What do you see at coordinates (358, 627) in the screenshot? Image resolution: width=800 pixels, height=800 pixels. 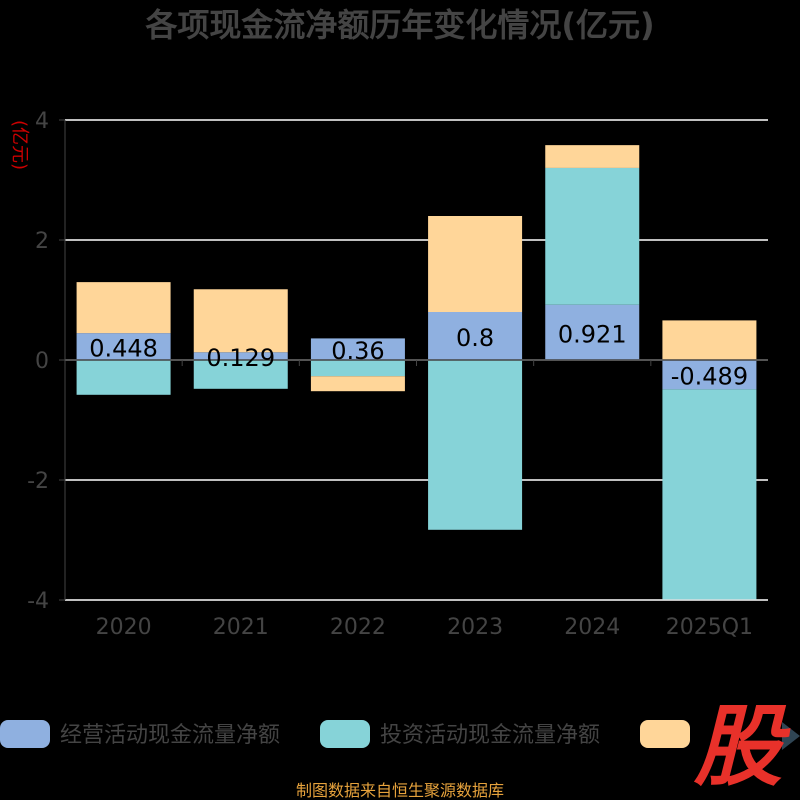 I see `x-tick-label: 2022` at bounding box center [358, 627].